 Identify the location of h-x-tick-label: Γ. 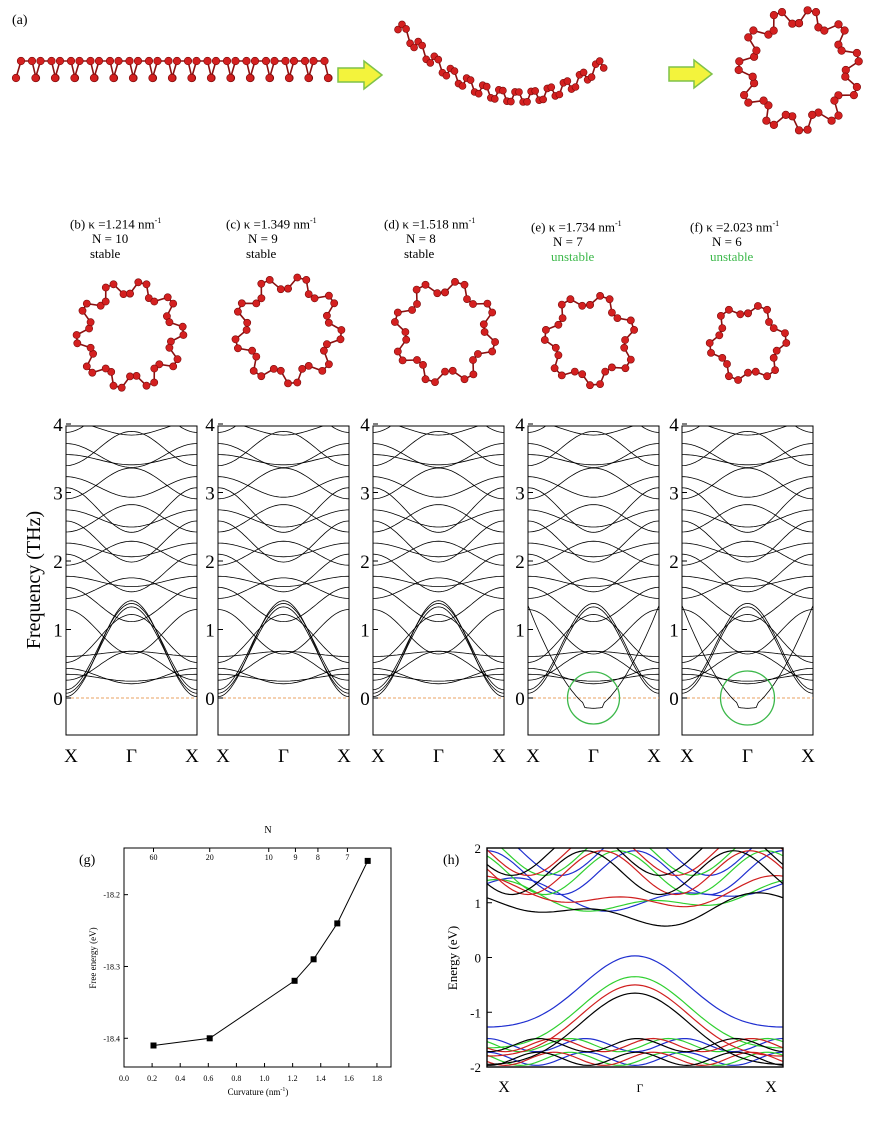
(640, 1088).